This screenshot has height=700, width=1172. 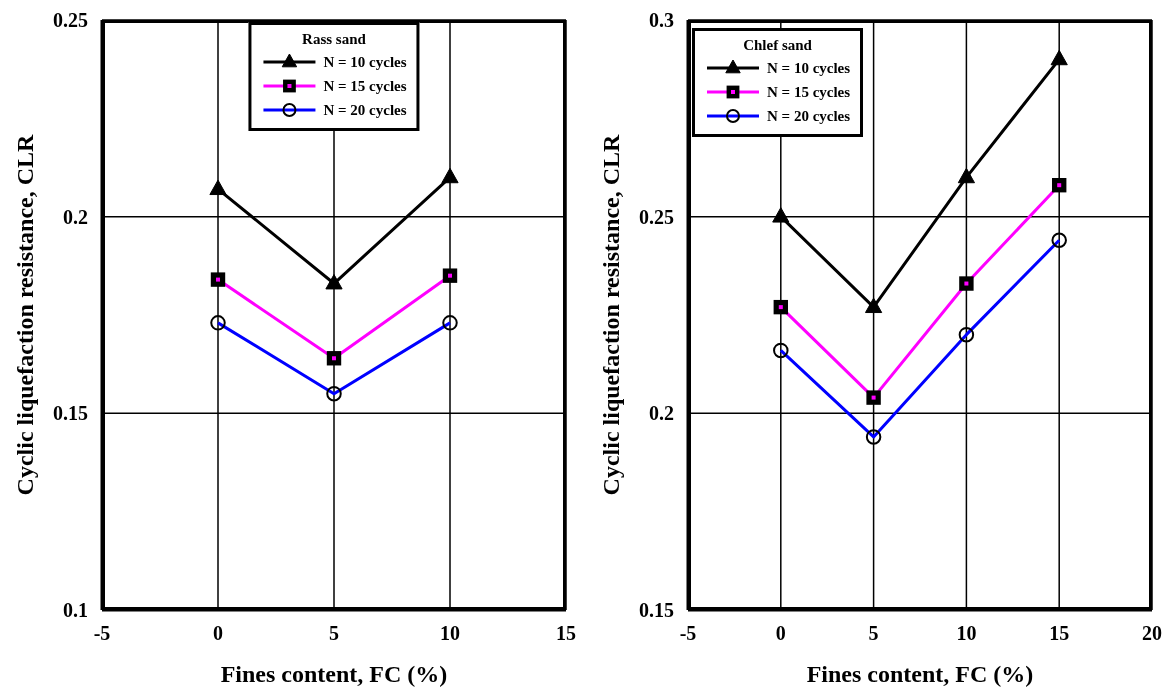 What do you see at coordinates (334, 39) in the screenshot?
I see `legend-title: Rass sand` at bounding box center [334, 39].